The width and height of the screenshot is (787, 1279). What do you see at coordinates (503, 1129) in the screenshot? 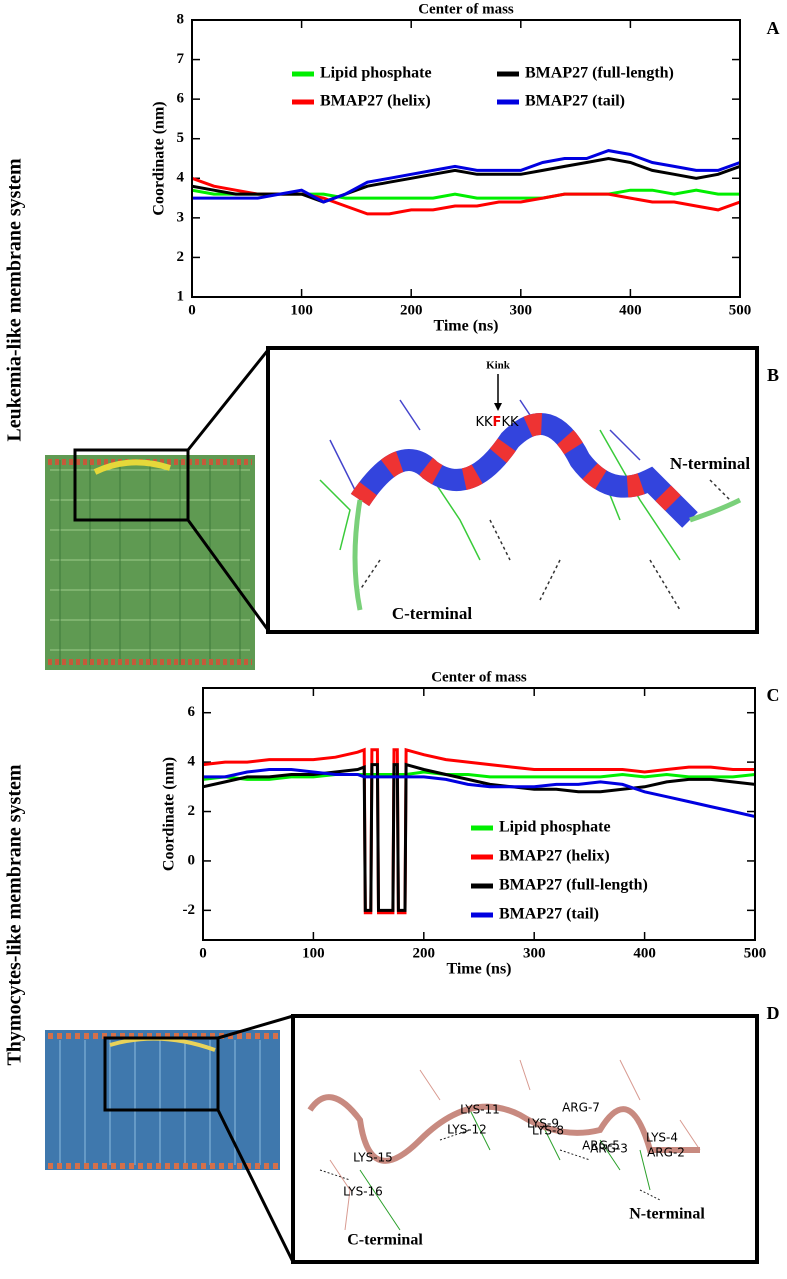
I see `backbone` at bounding box center [503, 1129].